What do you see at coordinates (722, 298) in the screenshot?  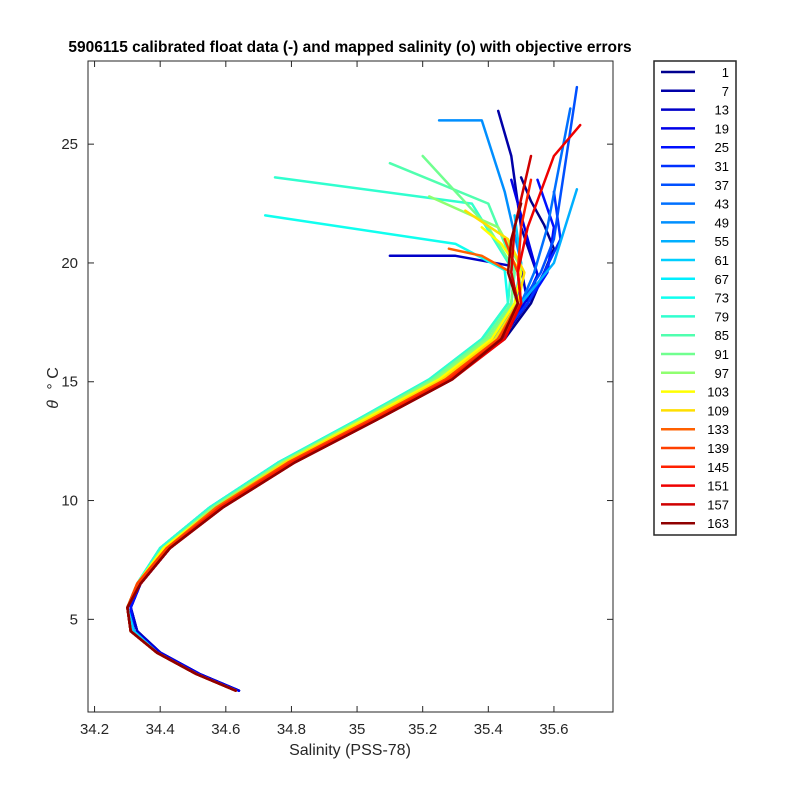 I see `legend-label-73: 73` at bounding box center [722, 298].